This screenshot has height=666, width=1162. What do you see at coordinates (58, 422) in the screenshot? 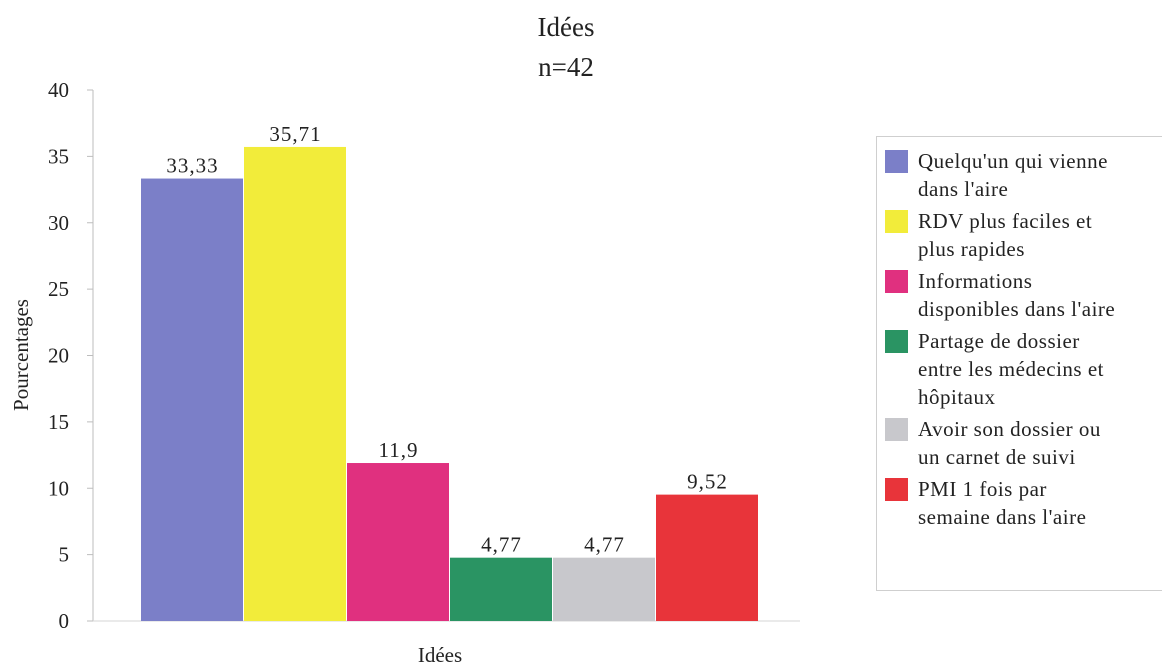
I see `y-tick-label: 15` at bounding box center [58, 422].